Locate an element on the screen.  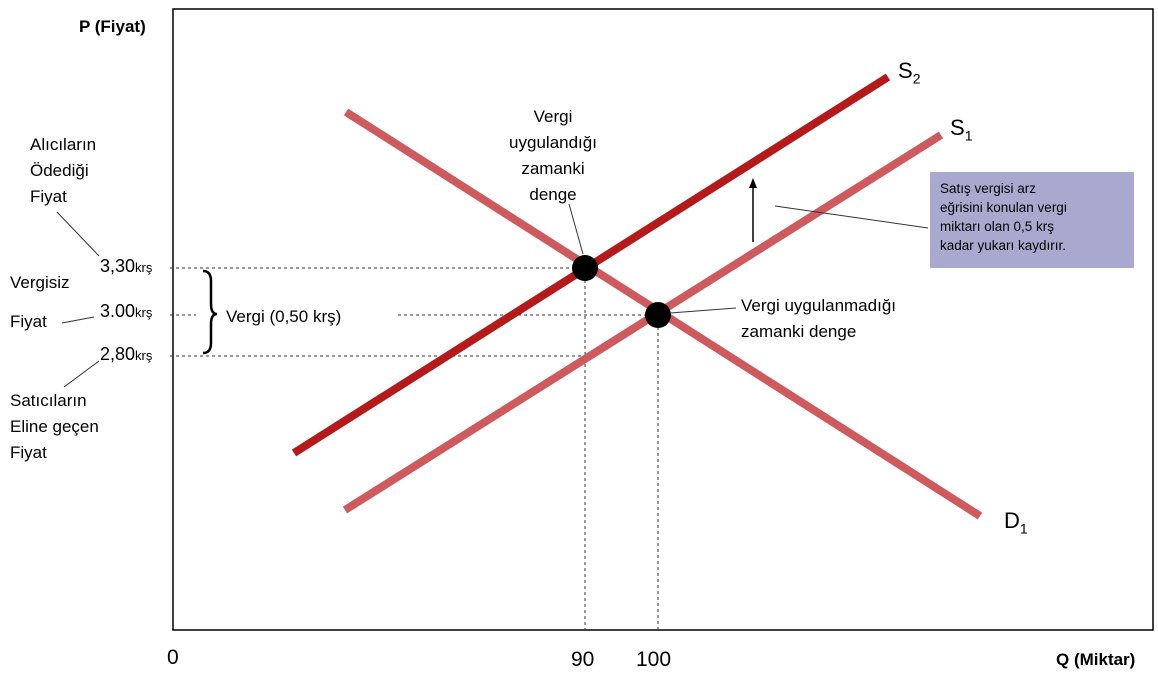
with-tax-line-2: uygulandığı is located at coordinates (553, 142).